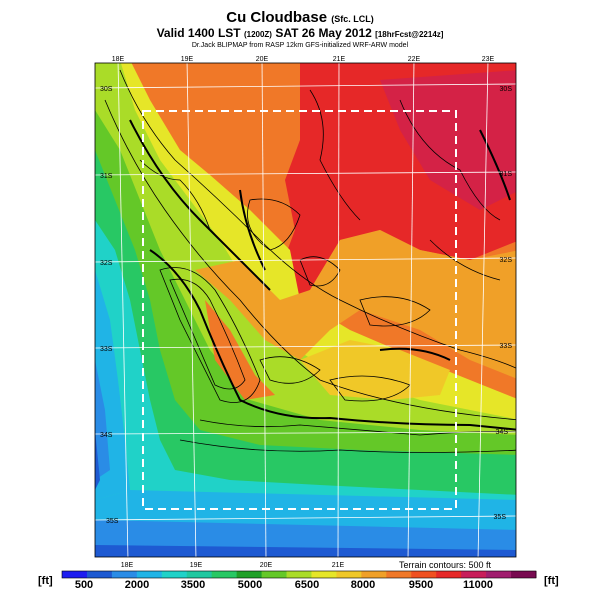 The height and width of the screenshot is (600, 600). I want to click on lon-label-bottom: 18E, so click(127, 565).